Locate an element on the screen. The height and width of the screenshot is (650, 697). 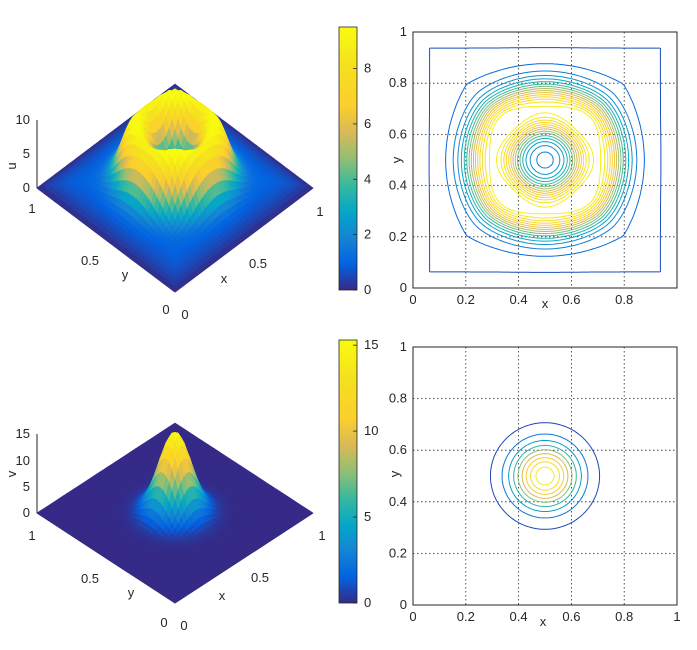
contour-u-grid is located at coordinates (545, 160).